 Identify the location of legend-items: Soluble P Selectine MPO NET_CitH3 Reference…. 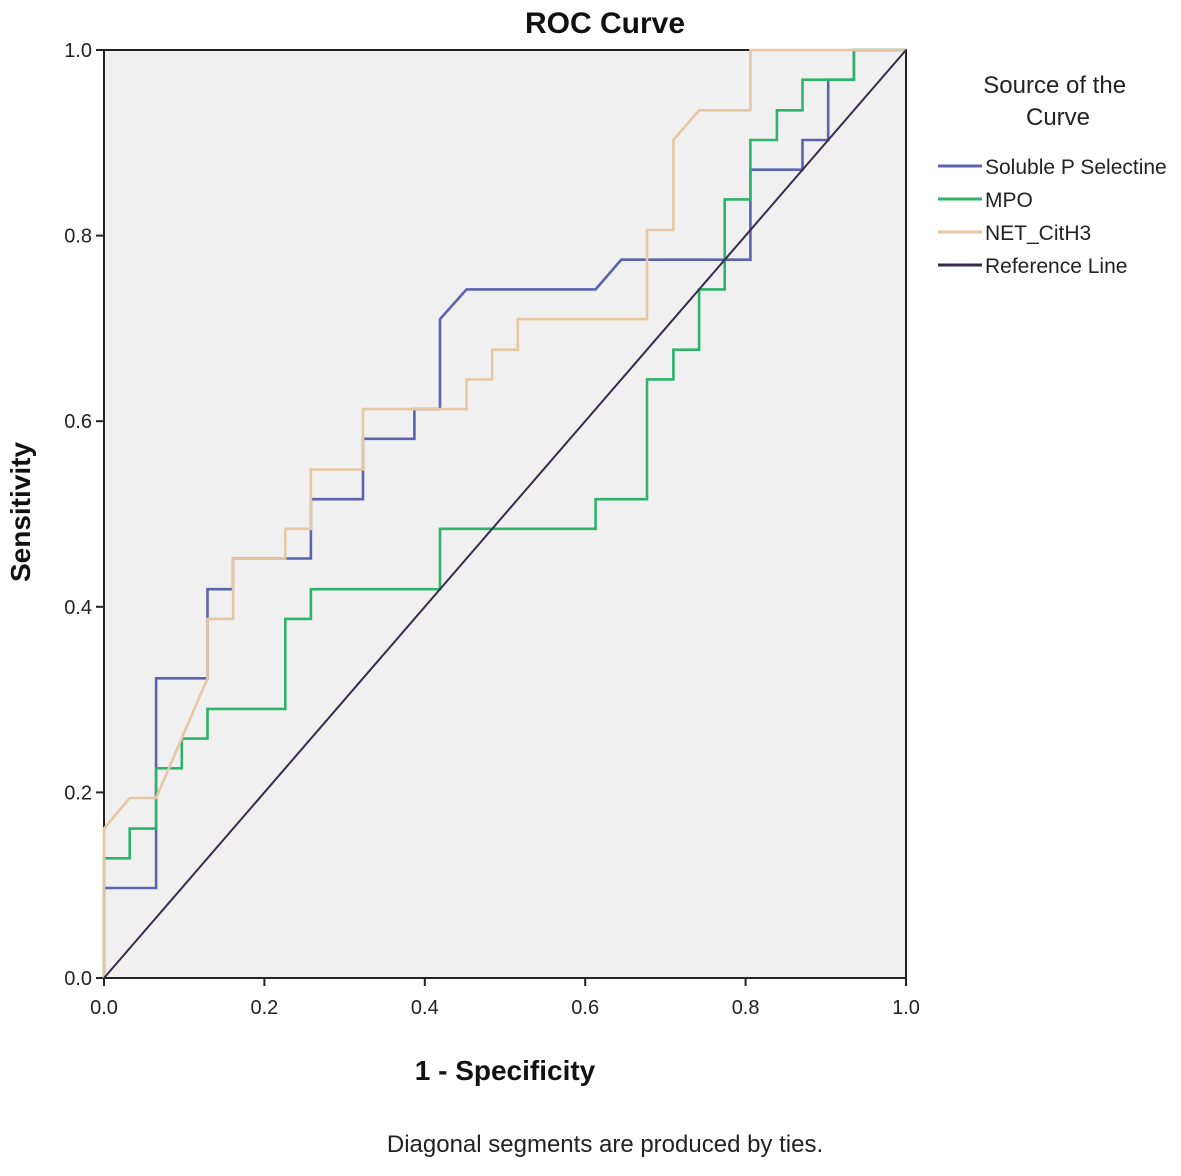
(1052, 217).